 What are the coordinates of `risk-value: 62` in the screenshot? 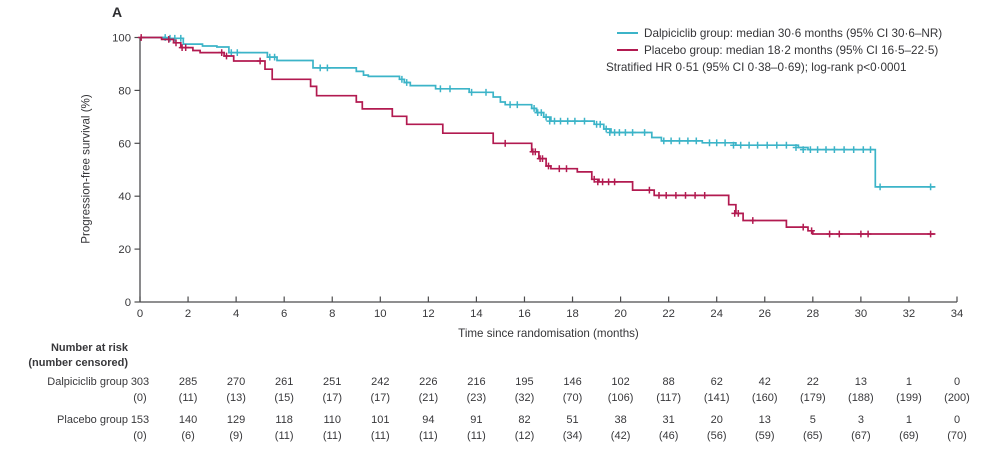 It's located at (716, 382).